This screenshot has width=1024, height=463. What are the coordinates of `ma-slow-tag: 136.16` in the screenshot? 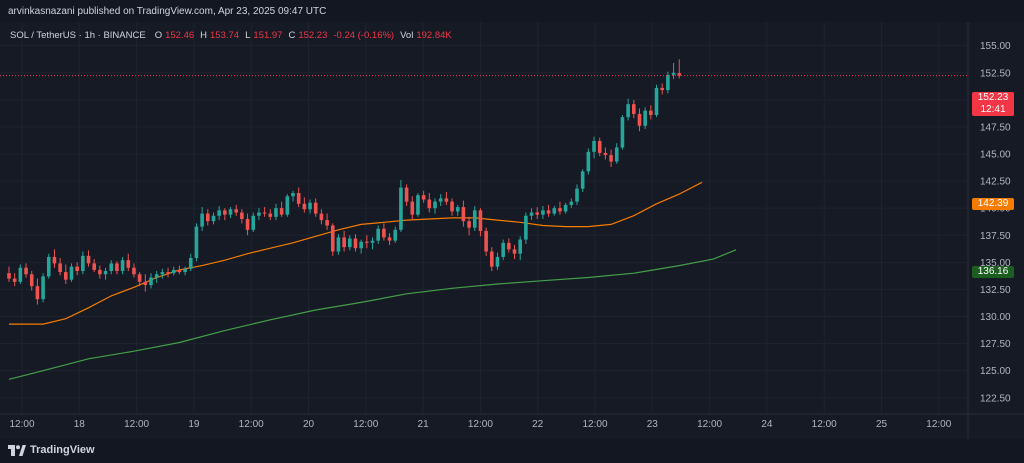 It's located at (993, 271).